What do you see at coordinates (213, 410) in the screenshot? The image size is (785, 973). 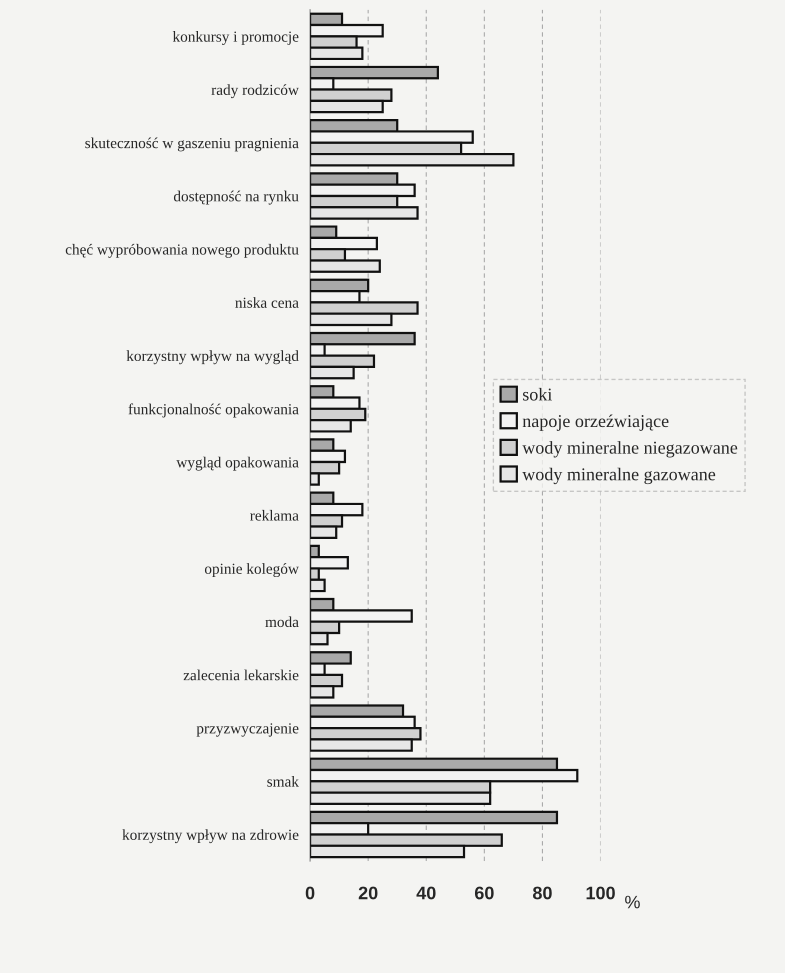 I see `y-tick-label: funkcjonalność opakowania` at bounding box center [213, 410].